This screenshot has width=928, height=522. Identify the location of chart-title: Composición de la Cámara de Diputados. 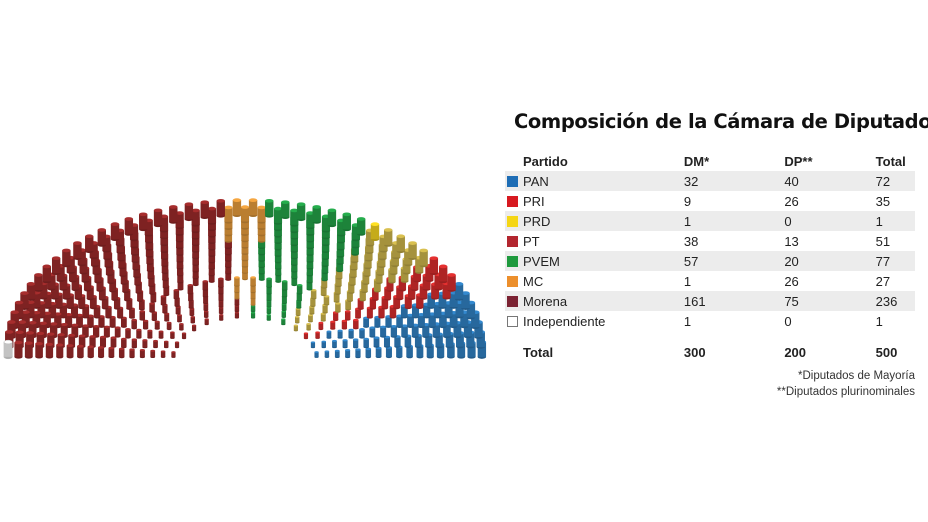
(721, 121).